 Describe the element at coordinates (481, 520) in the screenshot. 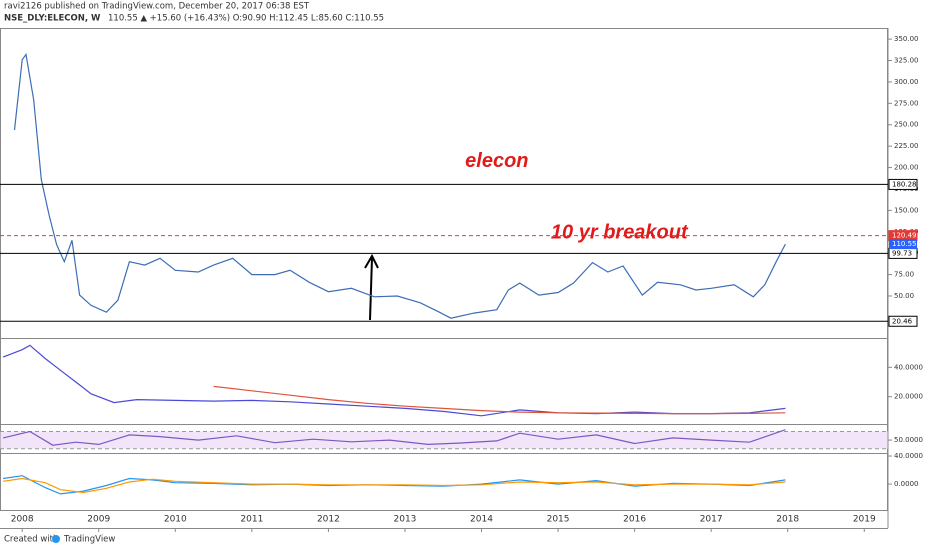

I see `x-tick-label: 2014` at that location.